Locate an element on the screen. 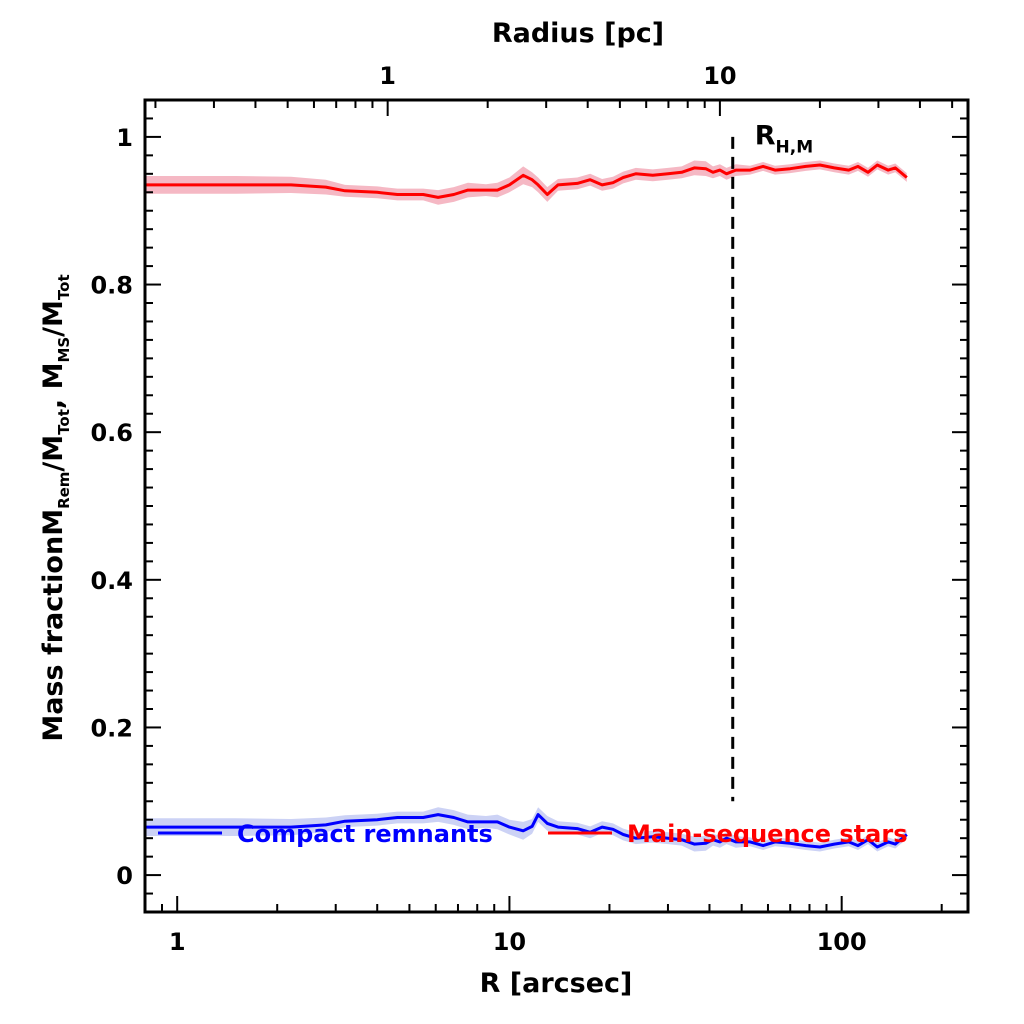 The width and height of the screenshot is (1024, 1024). y-ms-den: M is located at coordinates (53, 313).